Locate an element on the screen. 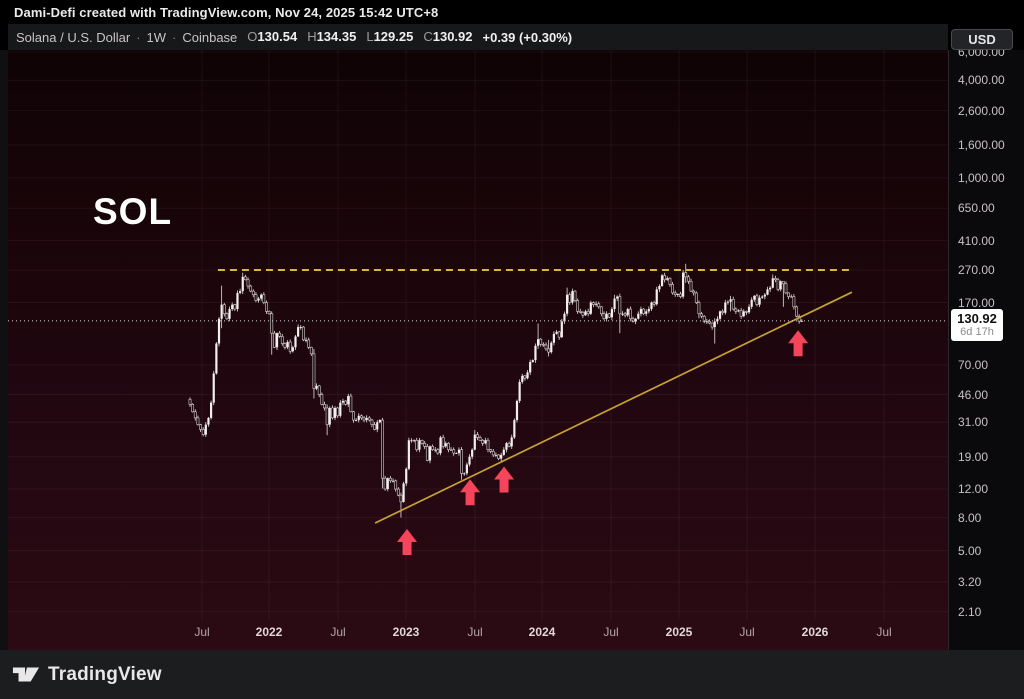  tradingview-logo-text: TradingView is located at coordinates (105, 674).